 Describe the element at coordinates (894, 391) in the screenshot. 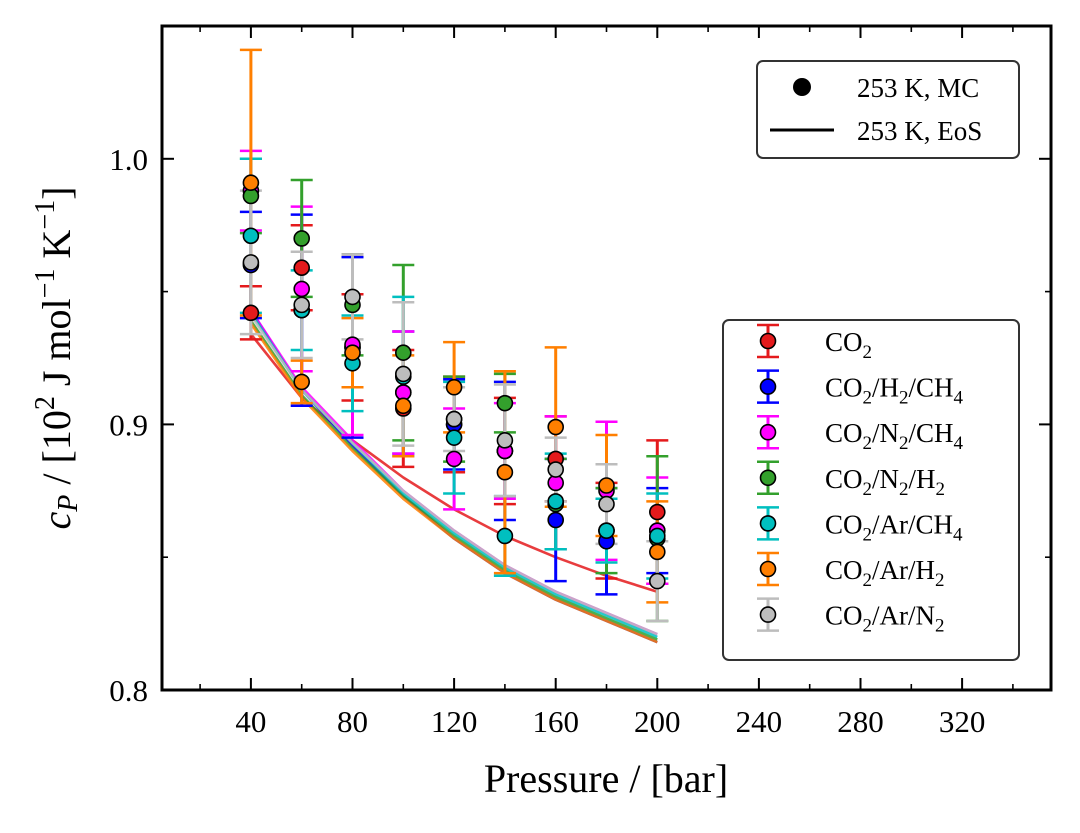

I see `series-legend-label: CO2/H2/CH4` at that location.